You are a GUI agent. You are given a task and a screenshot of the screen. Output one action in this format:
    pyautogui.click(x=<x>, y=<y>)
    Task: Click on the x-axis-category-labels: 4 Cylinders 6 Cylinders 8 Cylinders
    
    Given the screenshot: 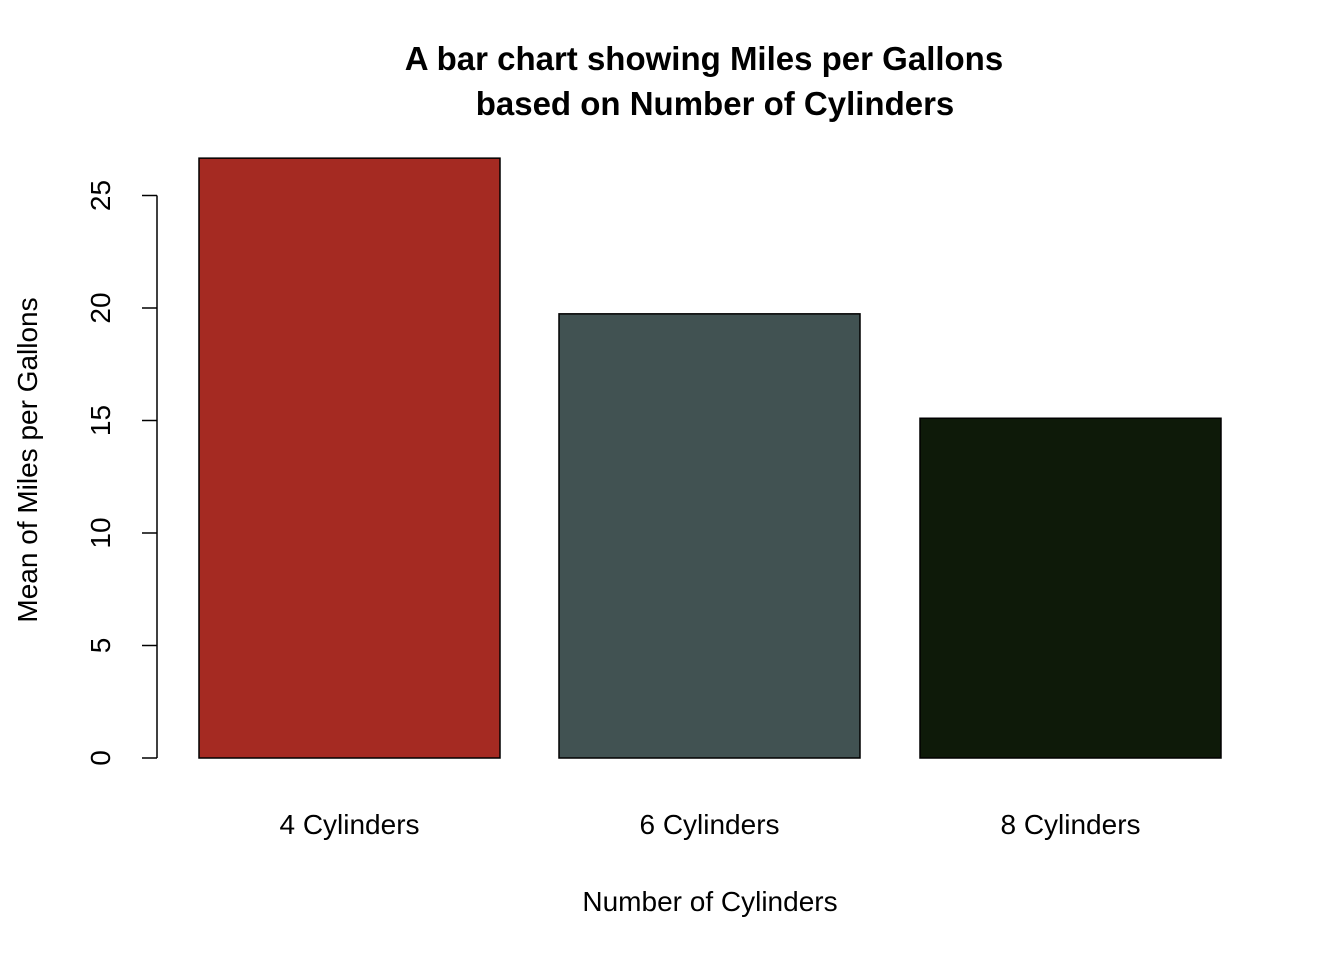 What is the action you would take?
    pyautogui.click(x=709, y=824)
    